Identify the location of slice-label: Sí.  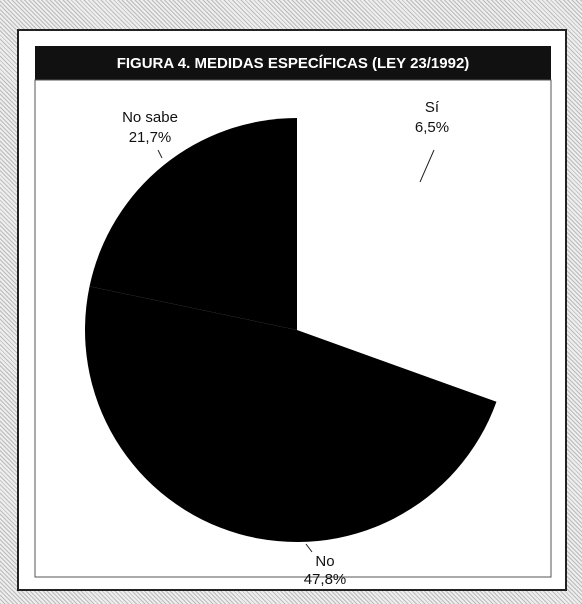
(432, 107).